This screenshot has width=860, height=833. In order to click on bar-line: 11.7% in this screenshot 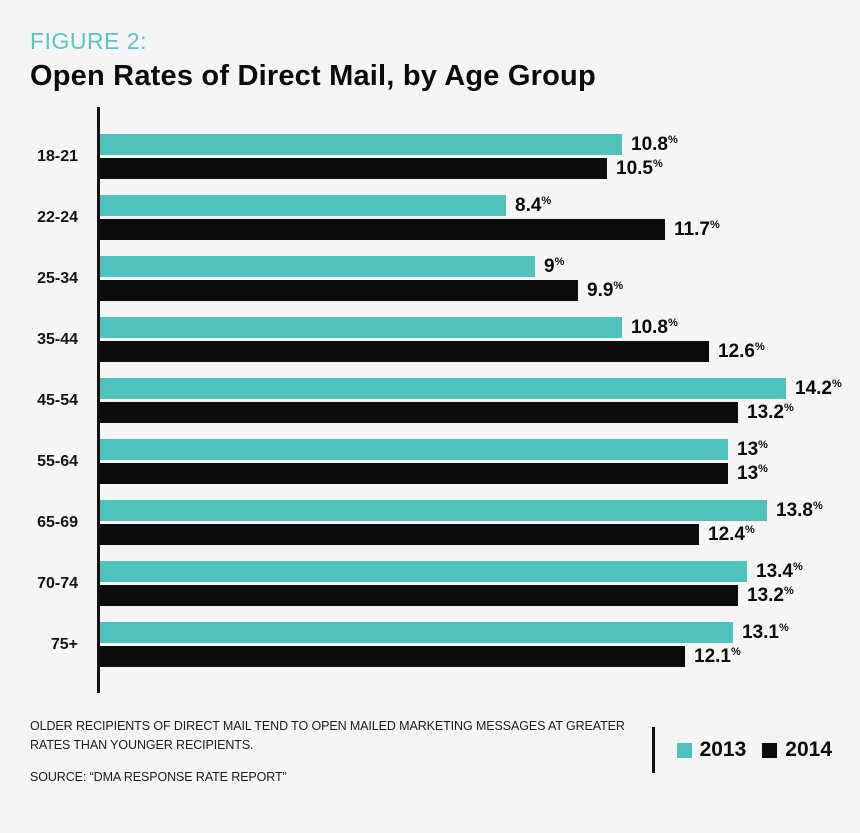, I will do `click(410, 229)`.